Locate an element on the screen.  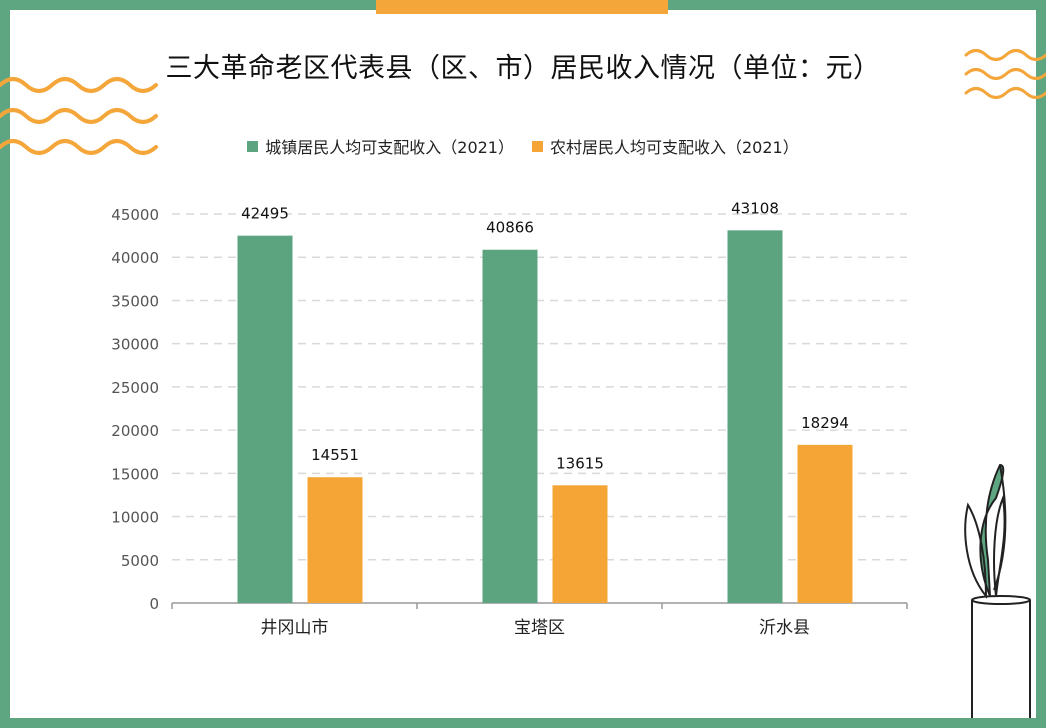
x-tick-label: 沂水县 is located at coordinates (784, 628).